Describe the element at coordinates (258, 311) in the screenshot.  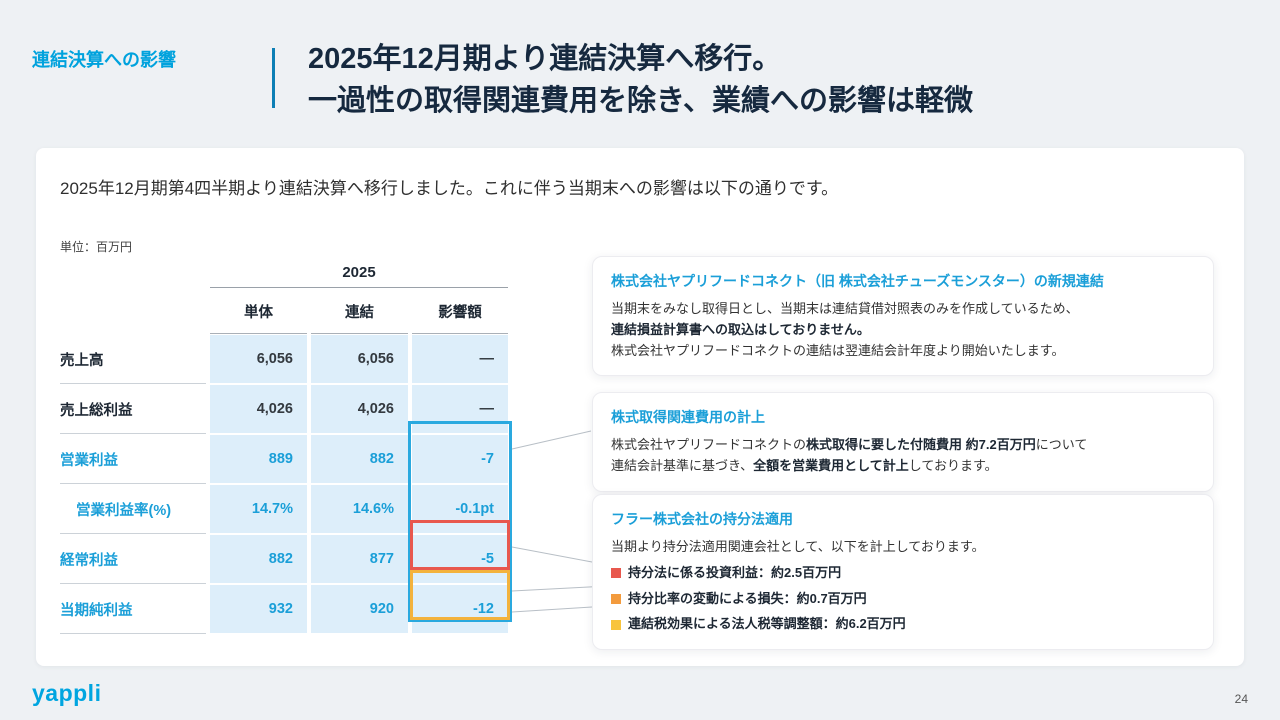
I see `column-header-tandoku: 単体` at that location.